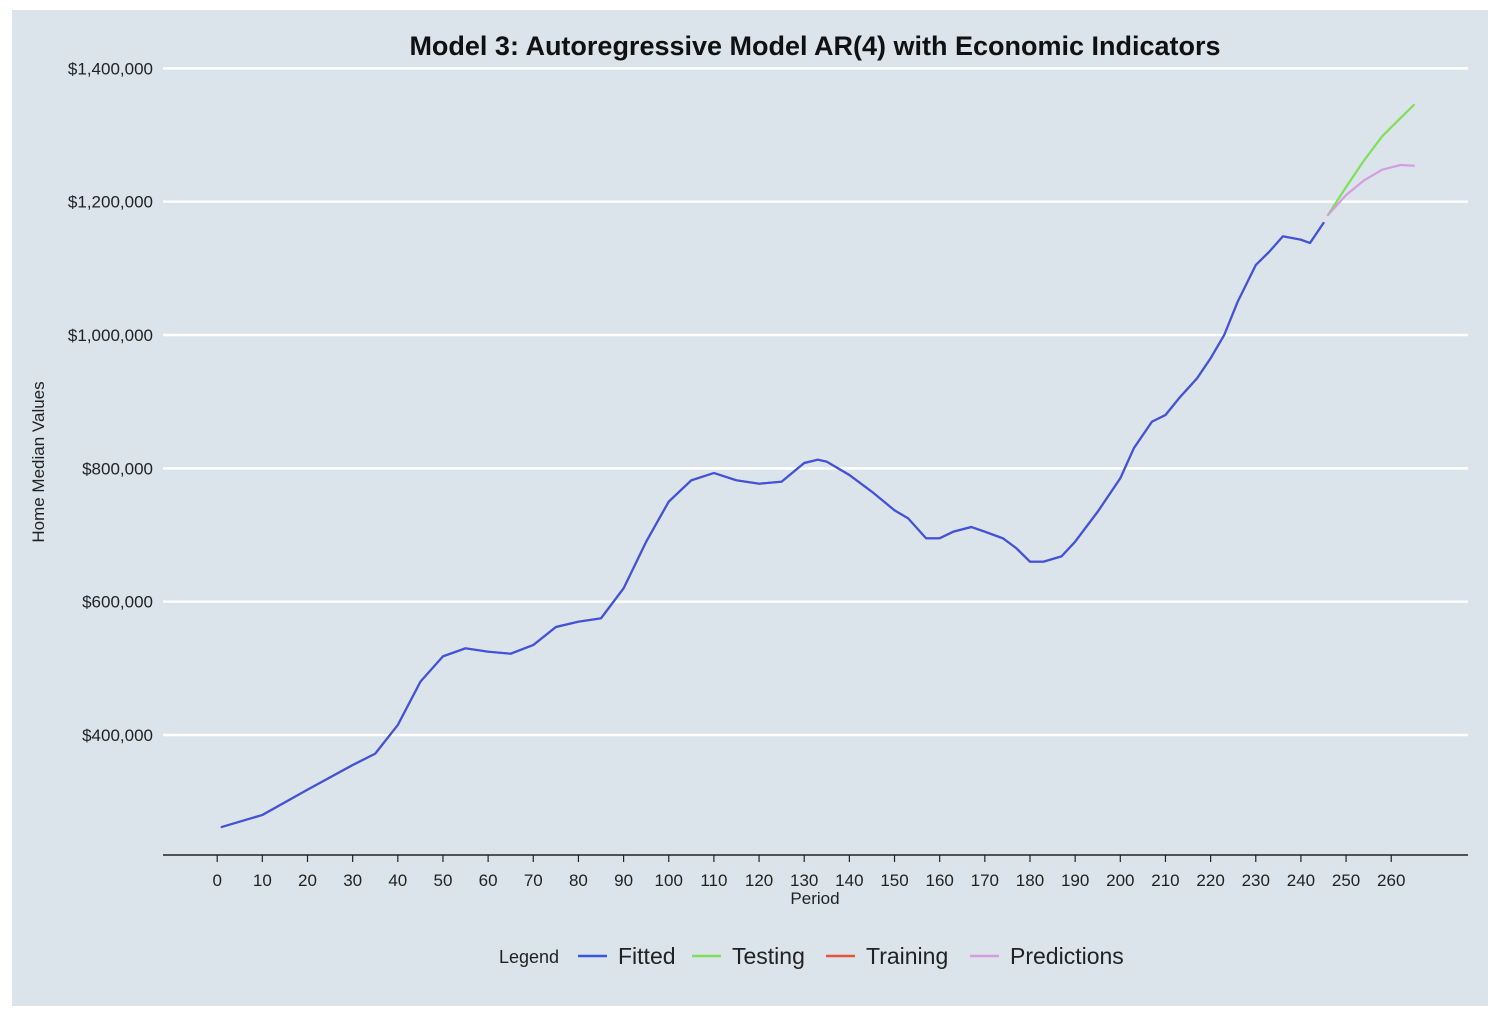  Describe the element at coordinates (1075, 880) in the screenshot. I see `x-tick-label: 190` at that location.